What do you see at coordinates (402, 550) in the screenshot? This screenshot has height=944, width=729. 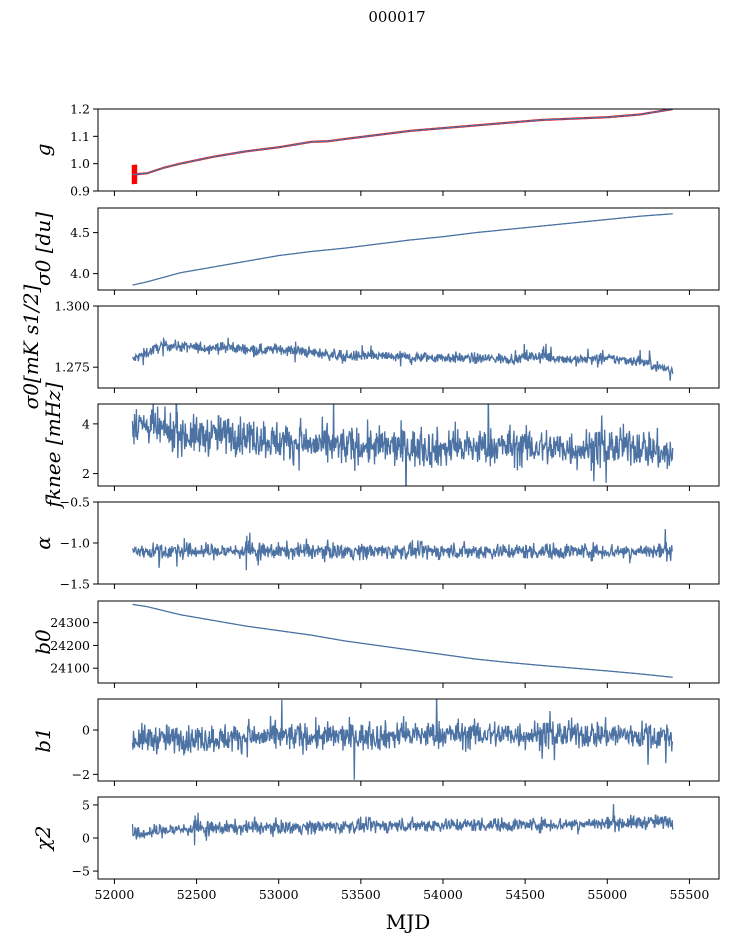 I see `series-line-alpha` at bounding box center [402, 550].